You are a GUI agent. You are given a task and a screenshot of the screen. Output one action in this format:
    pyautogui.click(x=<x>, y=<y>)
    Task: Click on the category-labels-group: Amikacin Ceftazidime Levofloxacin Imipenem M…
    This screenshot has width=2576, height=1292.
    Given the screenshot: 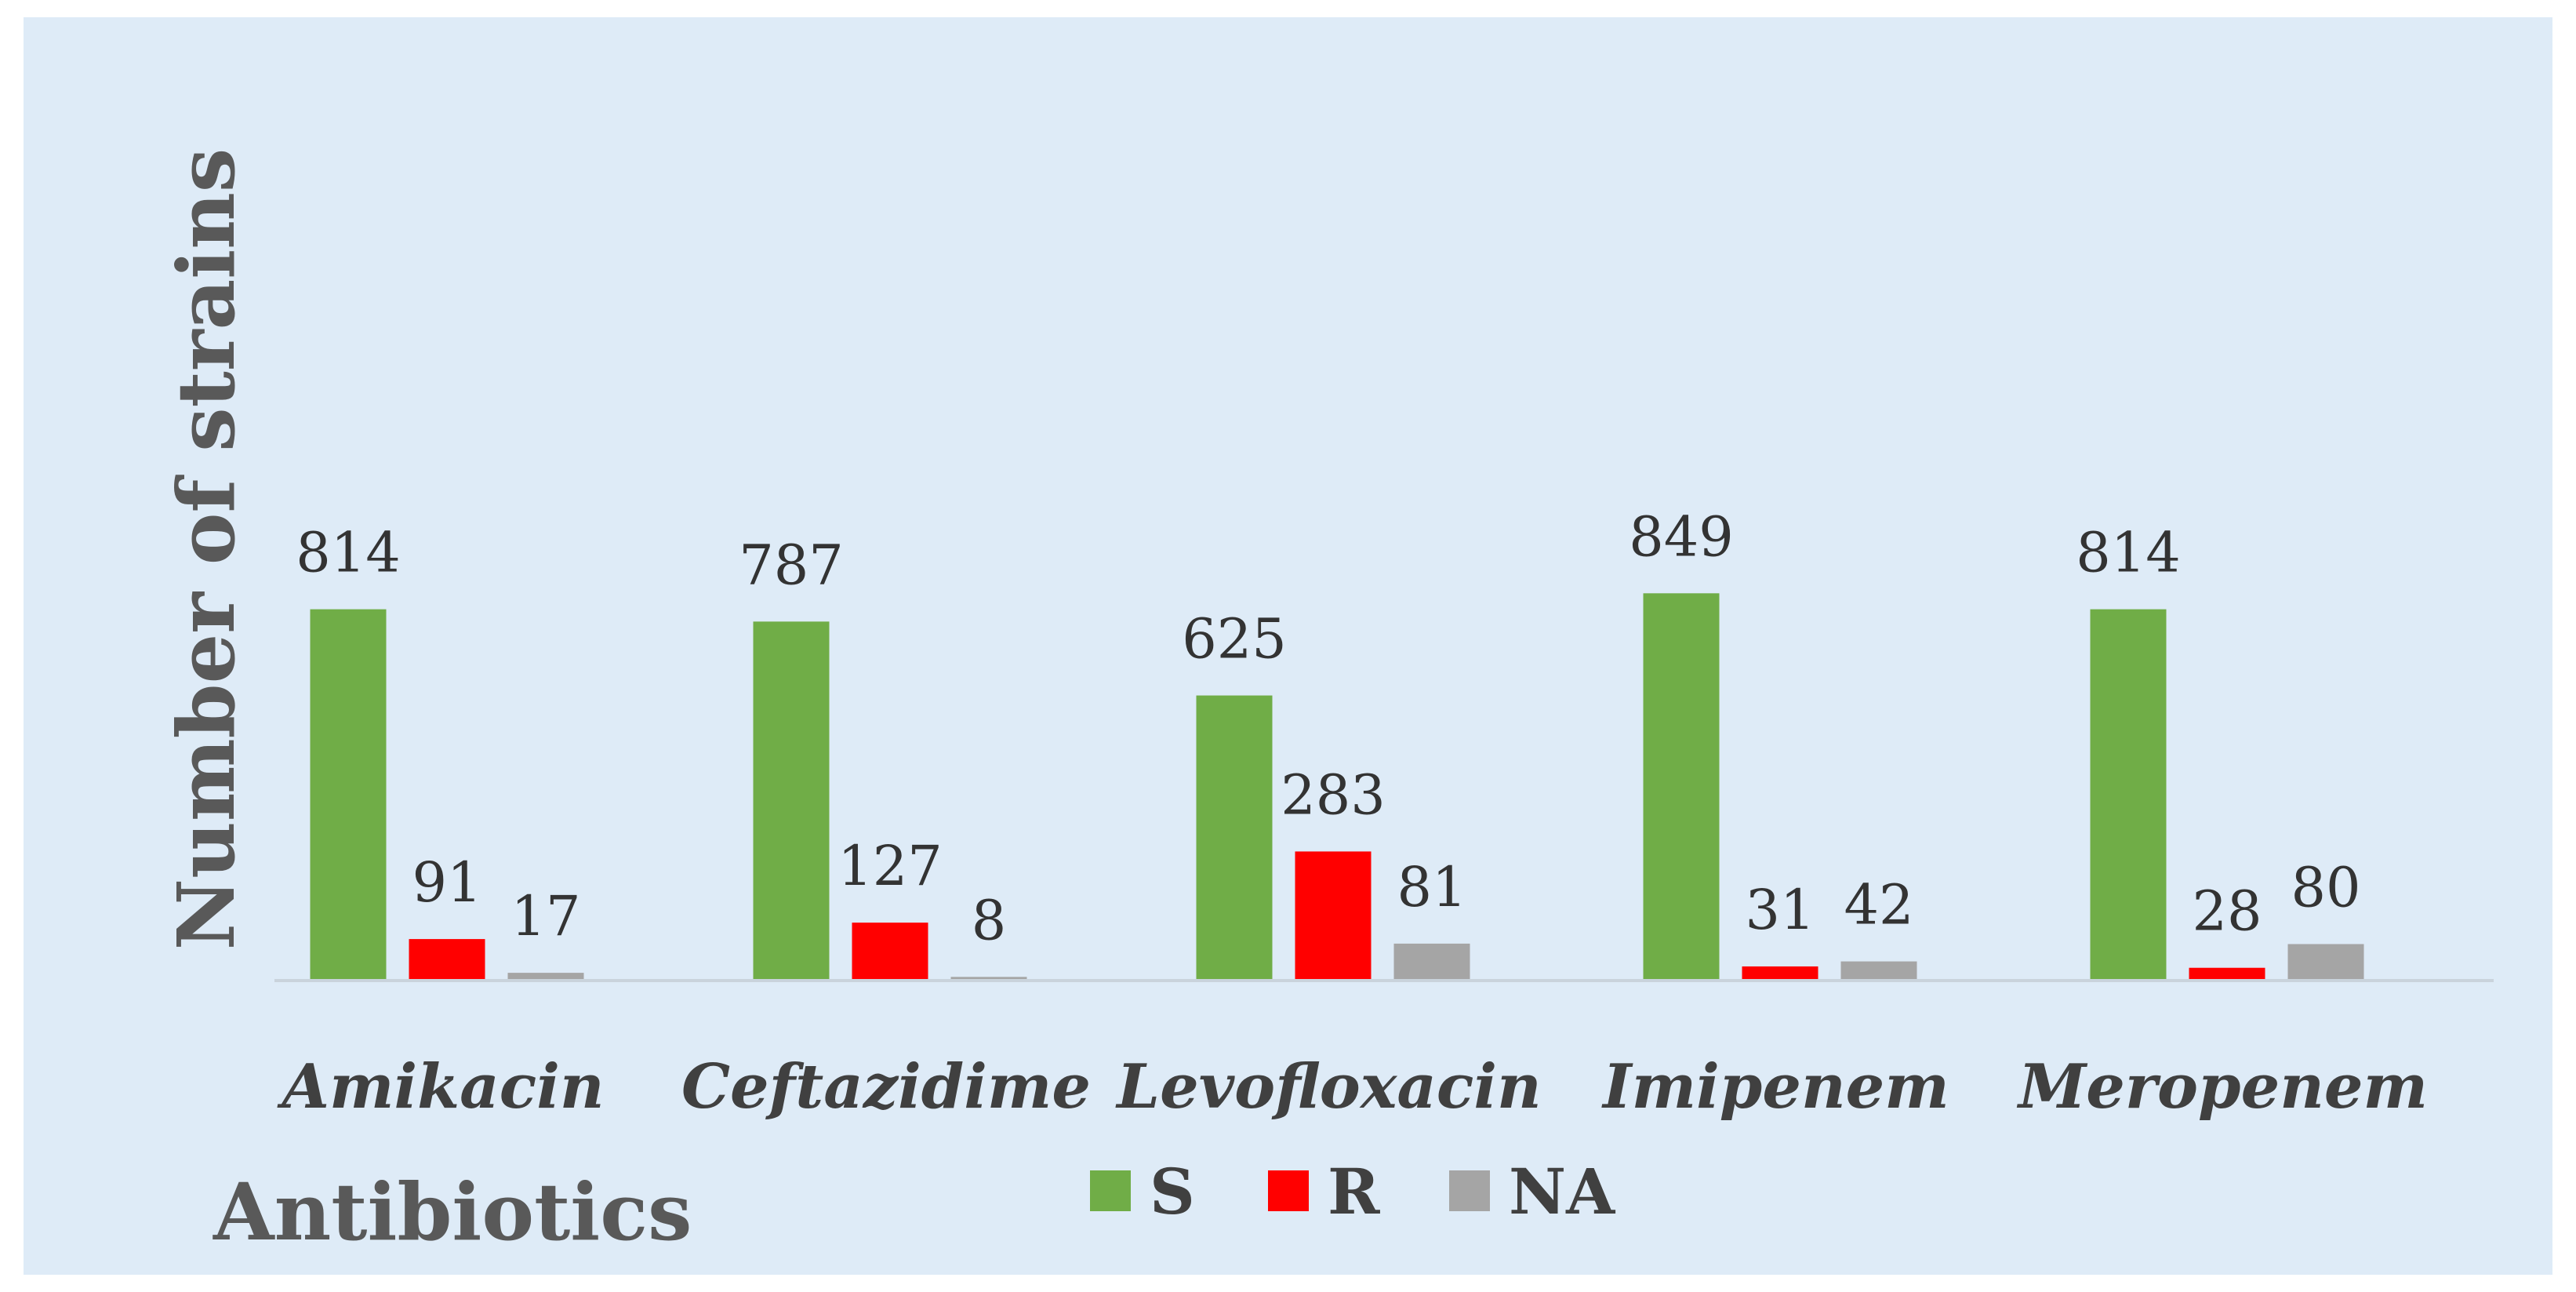 What is the action you would take?
    pyautogui.click(x=1352, y=1087)
    